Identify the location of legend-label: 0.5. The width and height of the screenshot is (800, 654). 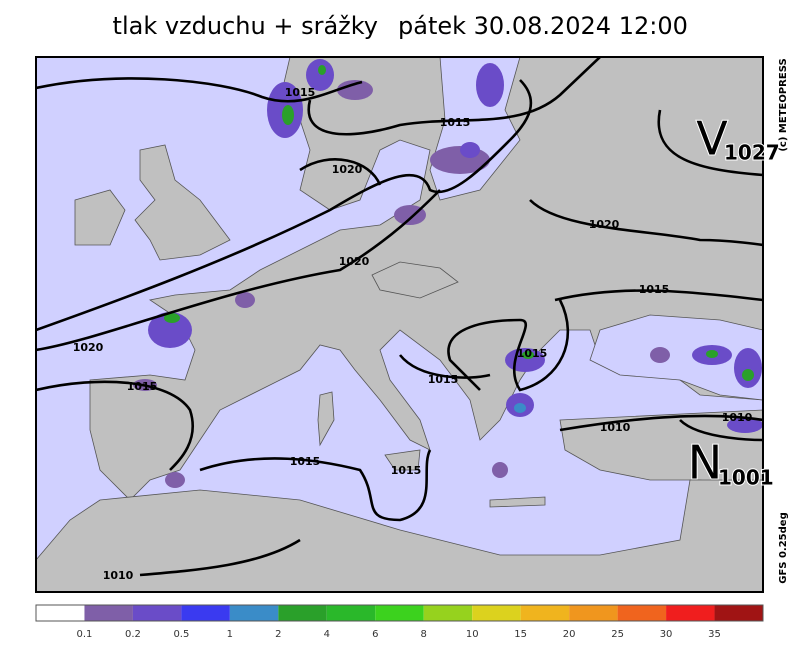
(181, 634).